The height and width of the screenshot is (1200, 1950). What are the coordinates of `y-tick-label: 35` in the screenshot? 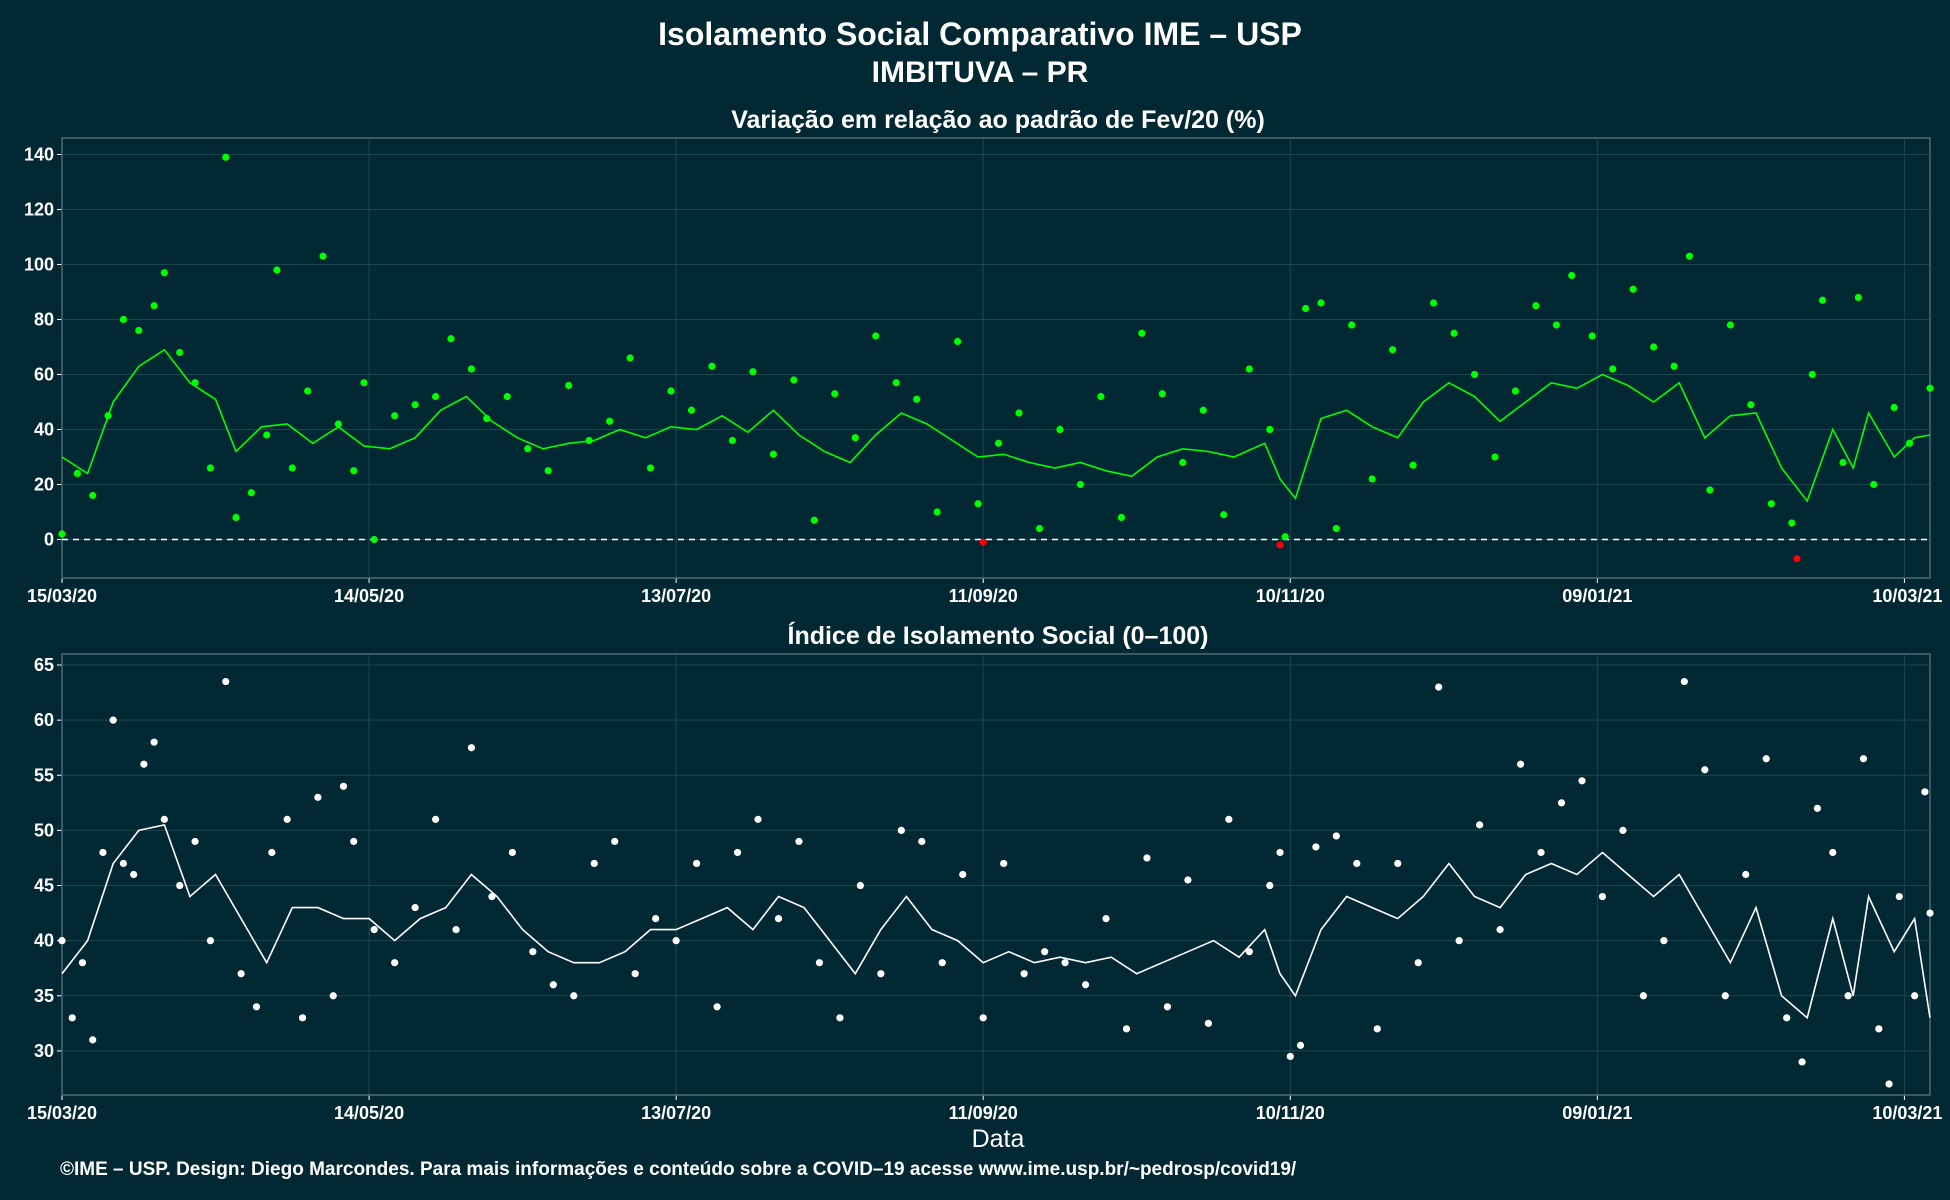 It's located at (44, 996).